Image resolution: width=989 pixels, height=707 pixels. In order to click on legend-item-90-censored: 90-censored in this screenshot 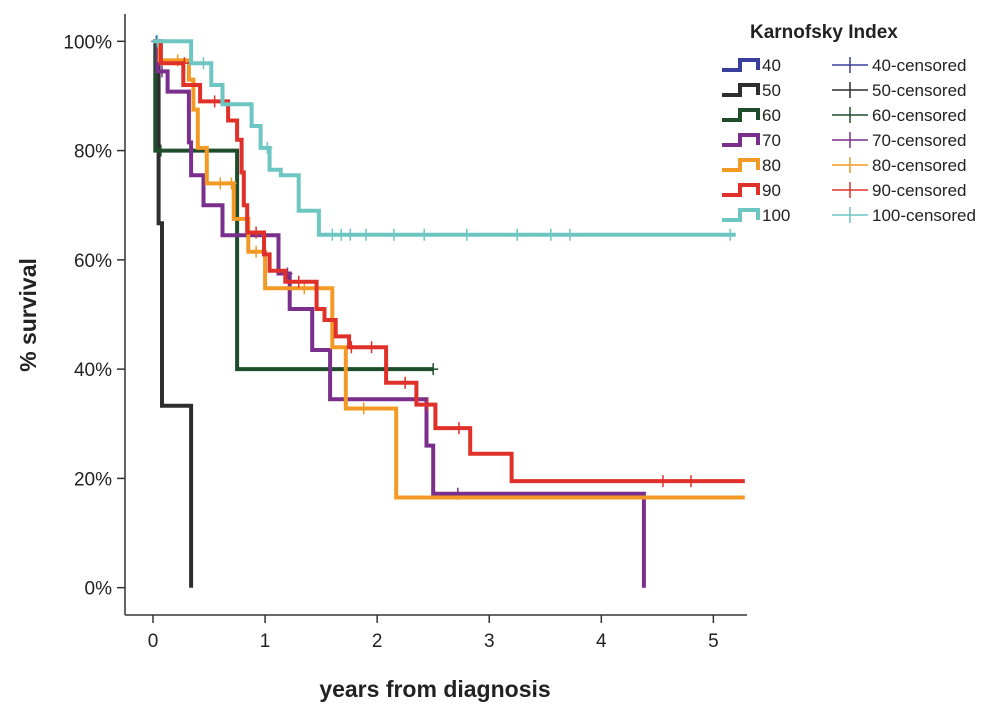, I will do `click(899, 190)`.